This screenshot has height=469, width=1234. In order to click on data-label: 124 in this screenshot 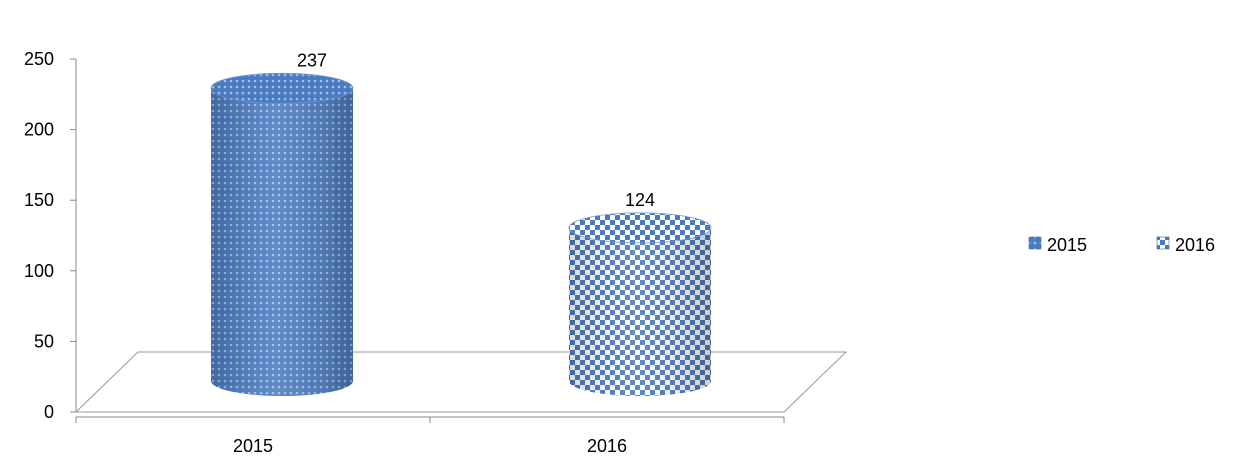, I will do `click(640, 200)`.